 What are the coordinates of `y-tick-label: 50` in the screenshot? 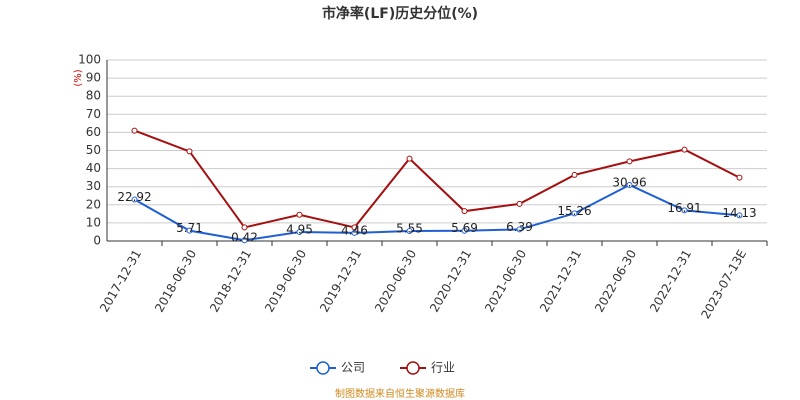 It's located at (93, 150).